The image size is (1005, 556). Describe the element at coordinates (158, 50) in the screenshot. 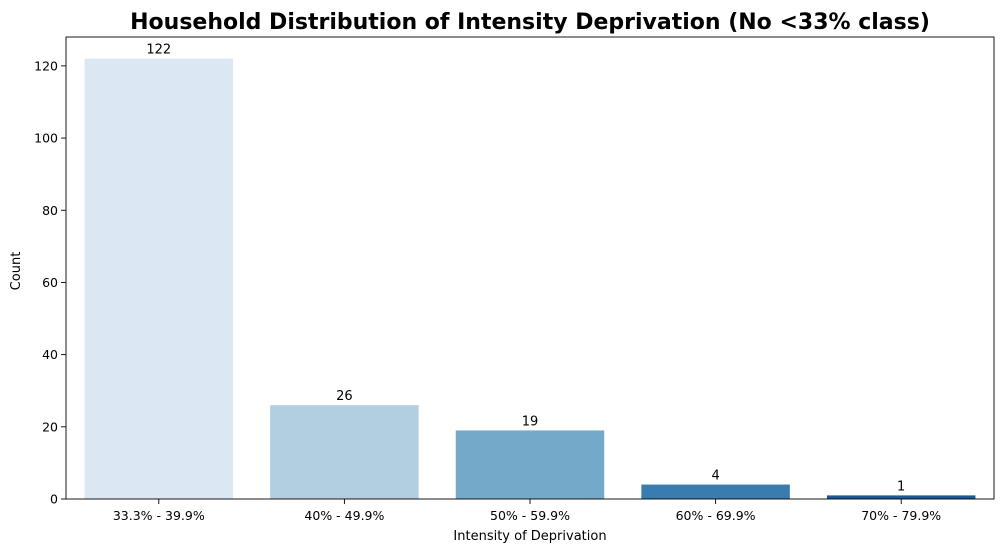

I see `data-label: 122` at that location.